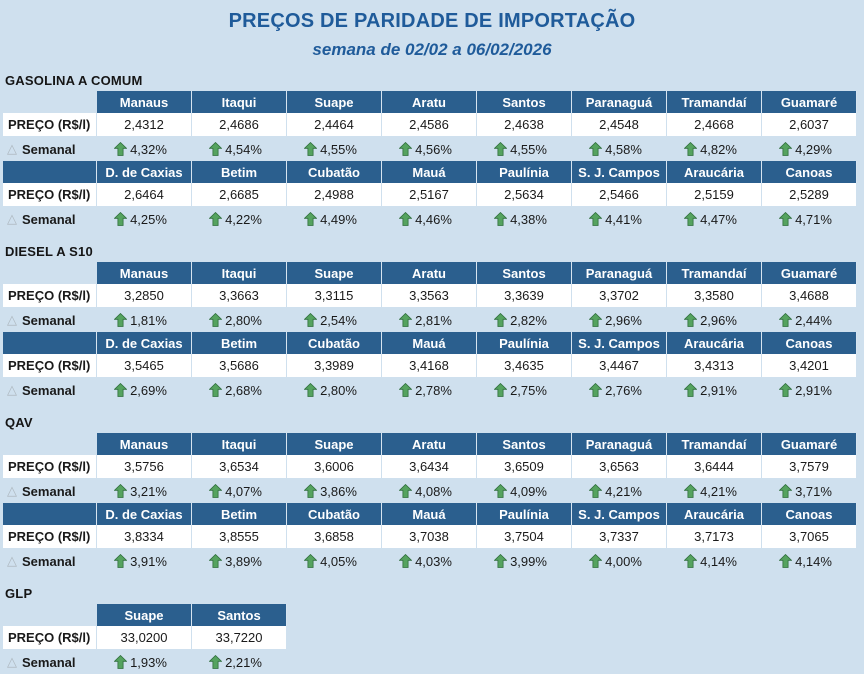 The image size is (864, 674). What do you see at coordinates (243, 149) in the screenshot?
I see `weekly-change-value: 4,54%` at bounding box center [243, 149].